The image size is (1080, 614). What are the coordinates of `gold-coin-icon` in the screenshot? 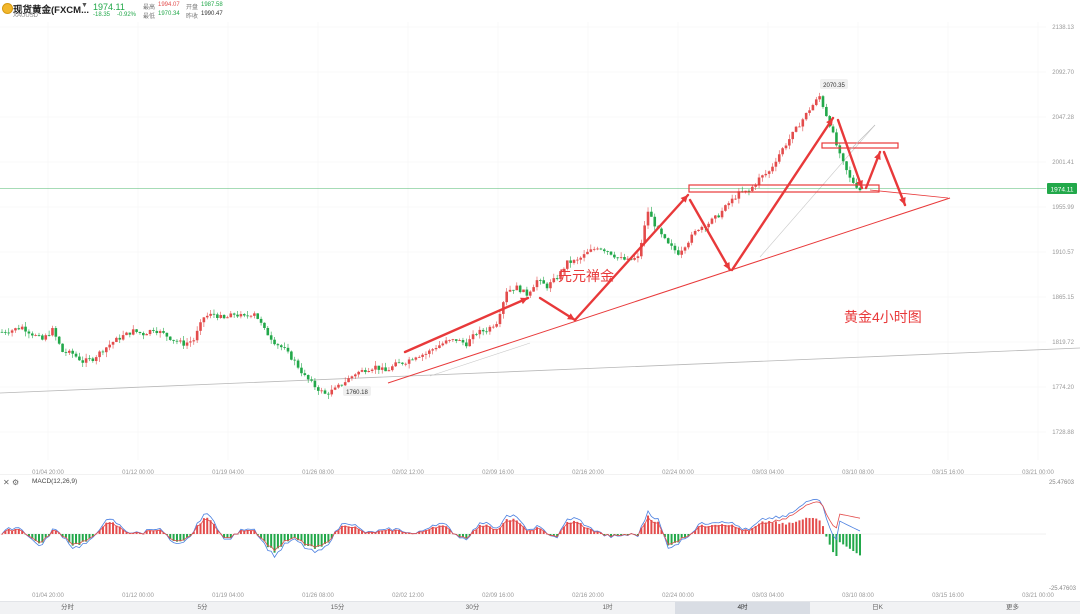 It's located at (7, 8).